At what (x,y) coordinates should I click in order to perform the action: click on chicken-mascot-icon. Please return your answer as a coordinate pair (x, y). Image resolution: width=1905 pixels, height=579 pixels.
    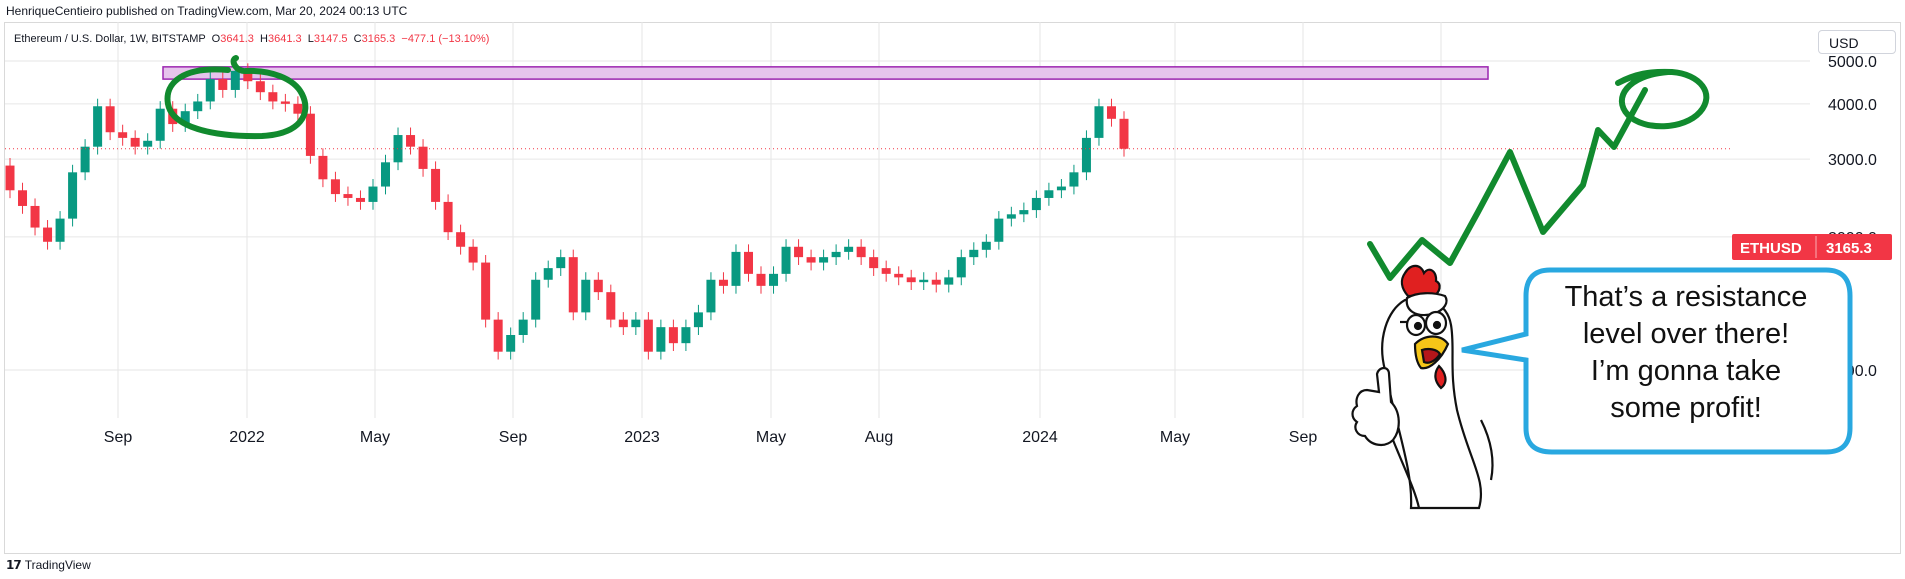
    Looking at the image, I should click on (1422, 387).